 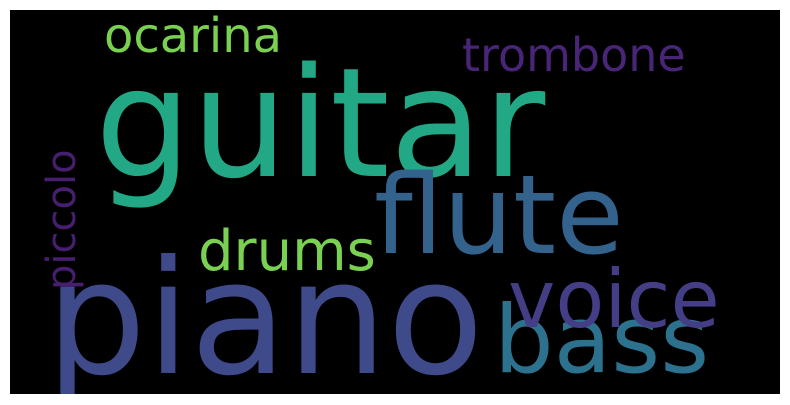 I want to click on word-bass: bass, so click(x=602, y=340).